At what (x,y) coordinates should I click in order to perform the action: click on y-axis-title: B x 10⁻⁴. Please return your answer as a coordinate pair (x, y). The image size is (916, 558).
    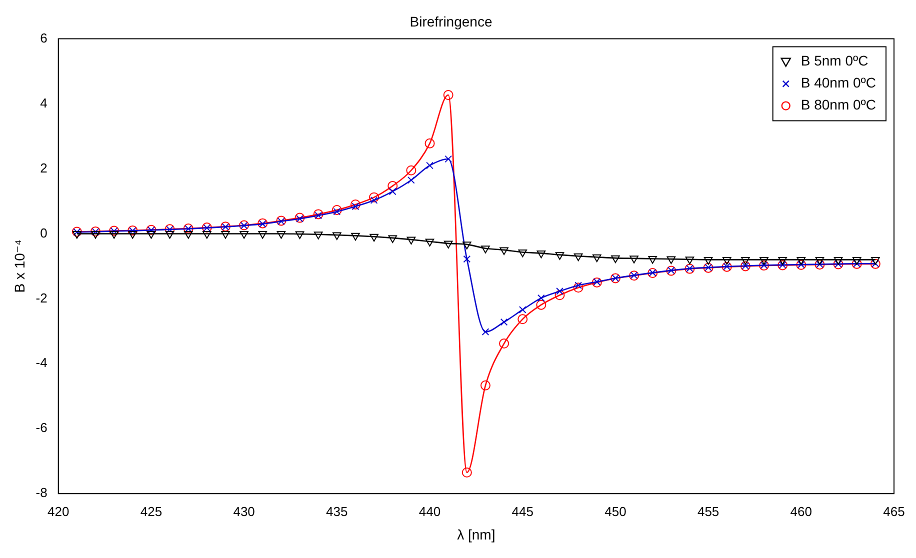
    Looking at the image, I should click on (19, 266).